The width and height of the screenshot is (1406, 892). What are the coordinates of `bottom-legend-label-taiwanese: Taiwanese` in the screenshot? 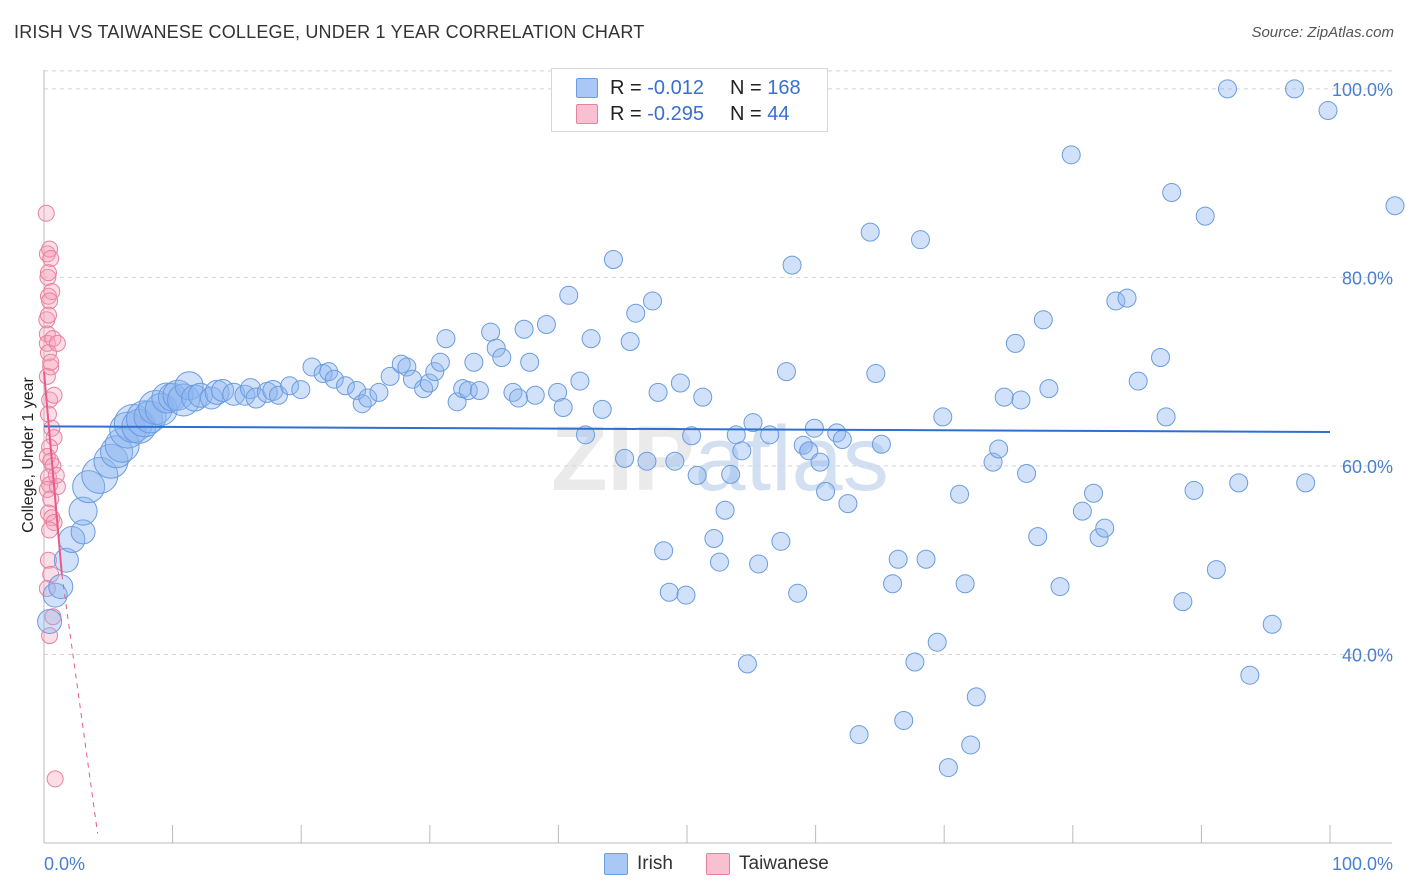 It's located at (784, 863).